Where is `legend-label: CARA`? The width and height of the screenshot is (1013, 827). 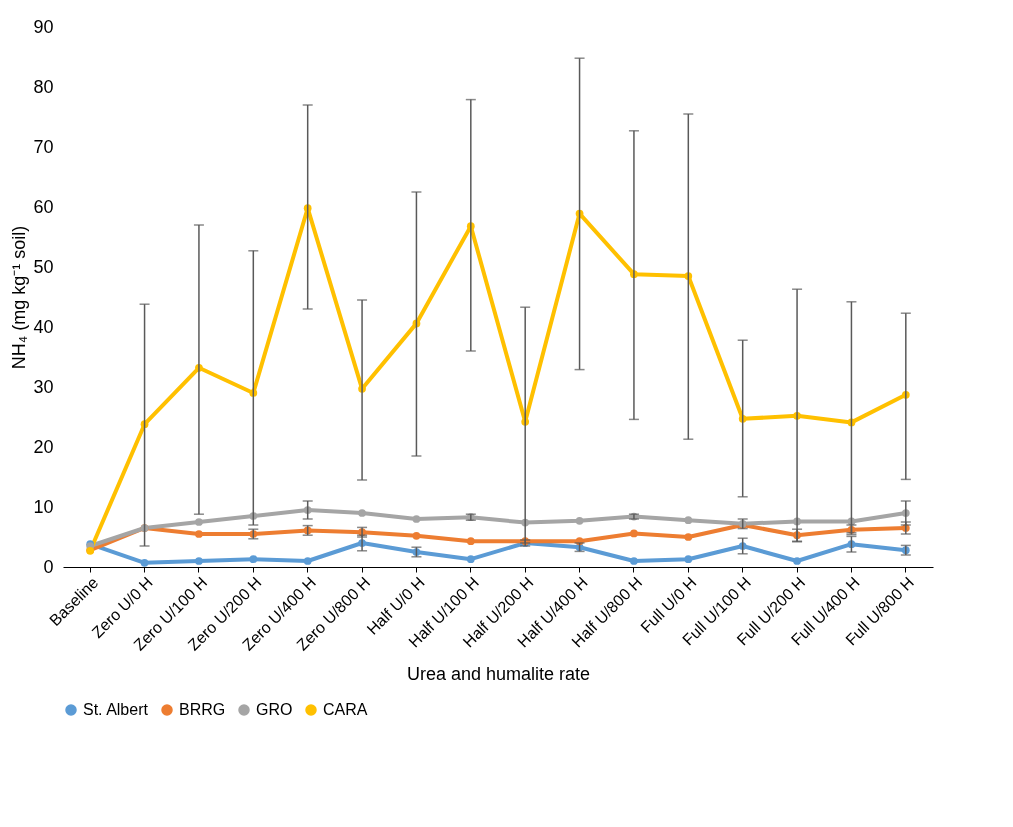 legend-label: CARA is located at coordinates (345, 709).